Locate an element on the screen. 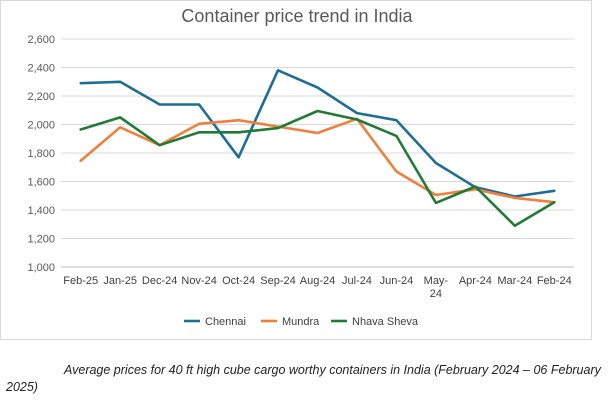 The image size is (608, 405). x-tick-label: Sep-24 is located at coordinates (277, 281).